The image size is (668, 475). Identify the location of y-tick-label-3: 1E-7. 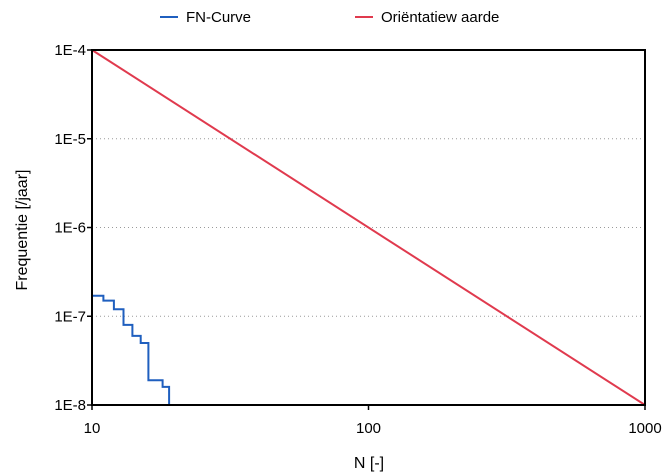
(70, 316).